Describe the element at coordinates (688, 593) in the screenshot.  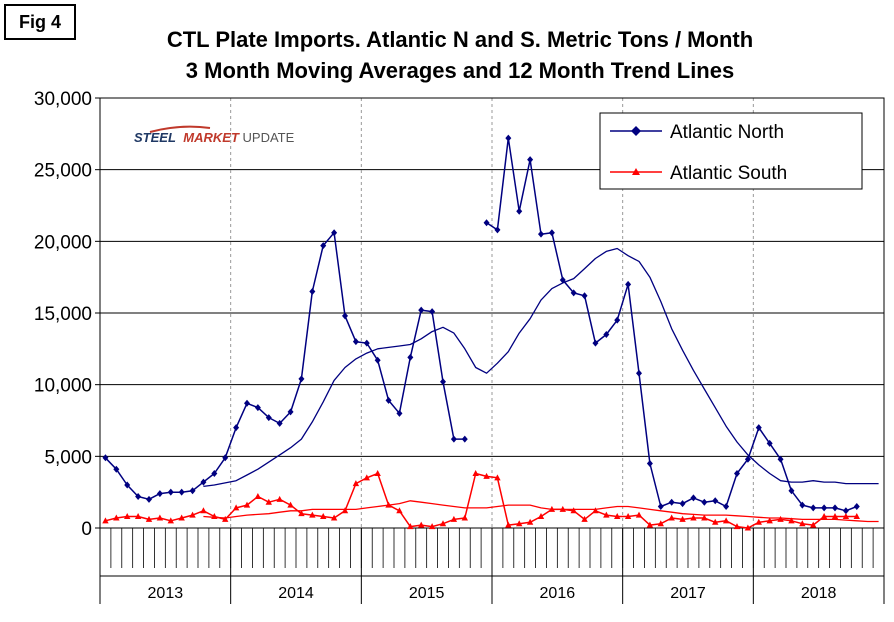
I see `year-label-2017: 2017` at that location.